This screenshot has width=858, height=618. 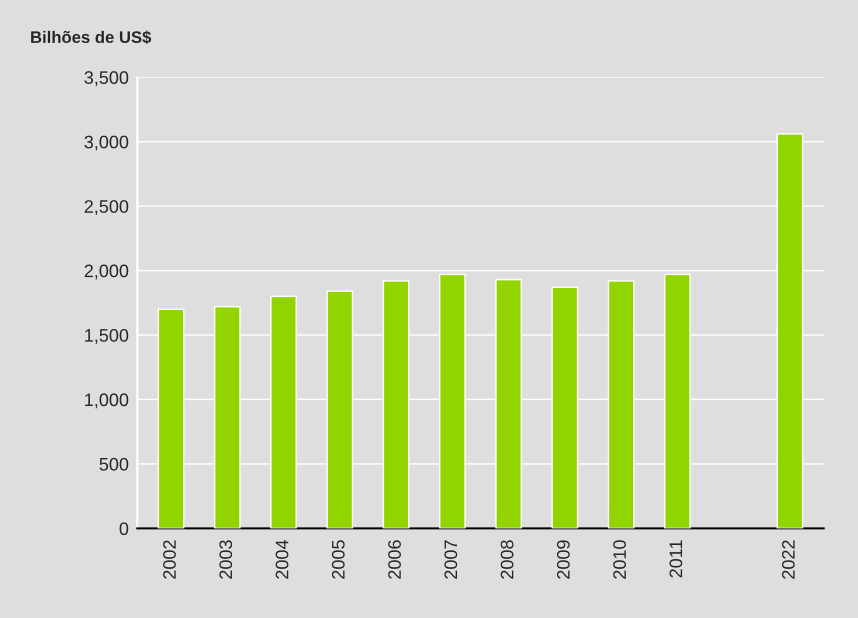 What do you see at coordinates (106, 78) in the screenshot?
I see `y-tick-label: 3,500` at bounding box center [106, 78].